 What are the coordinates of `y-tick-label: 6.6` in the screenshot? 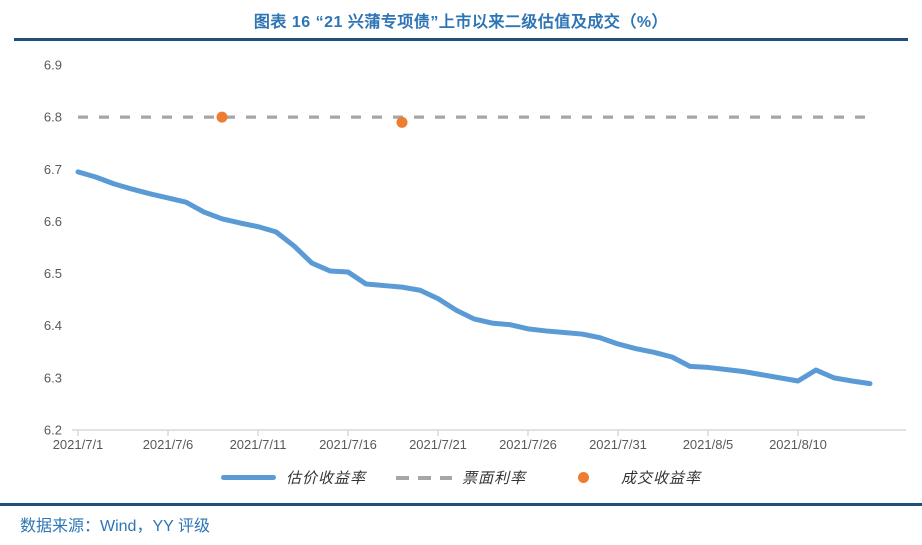 It's located at (53, 221).